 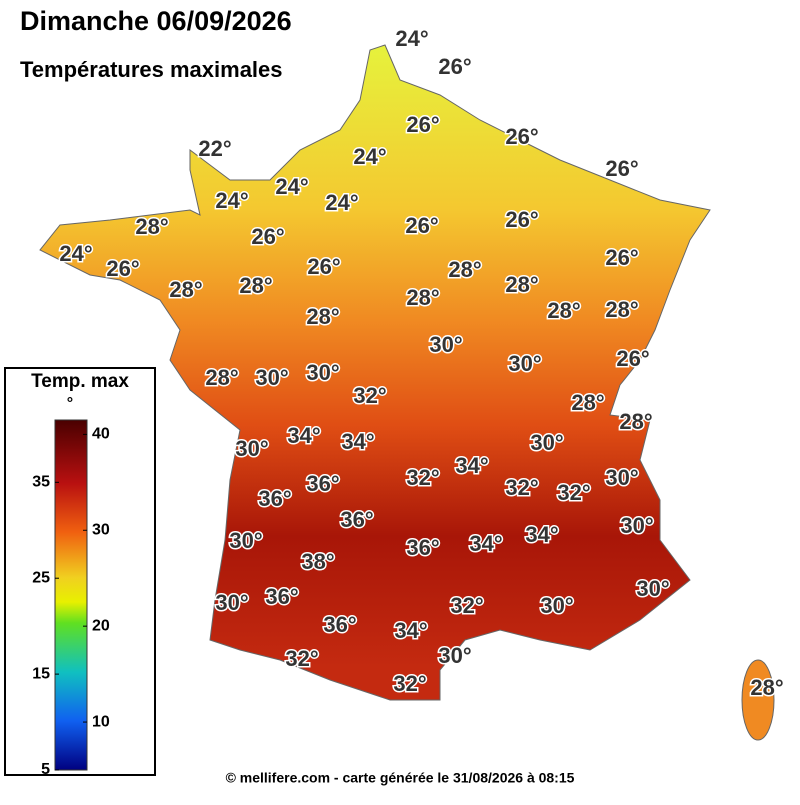 I want to click on tick-label: 15, so click(x=41, y=673).